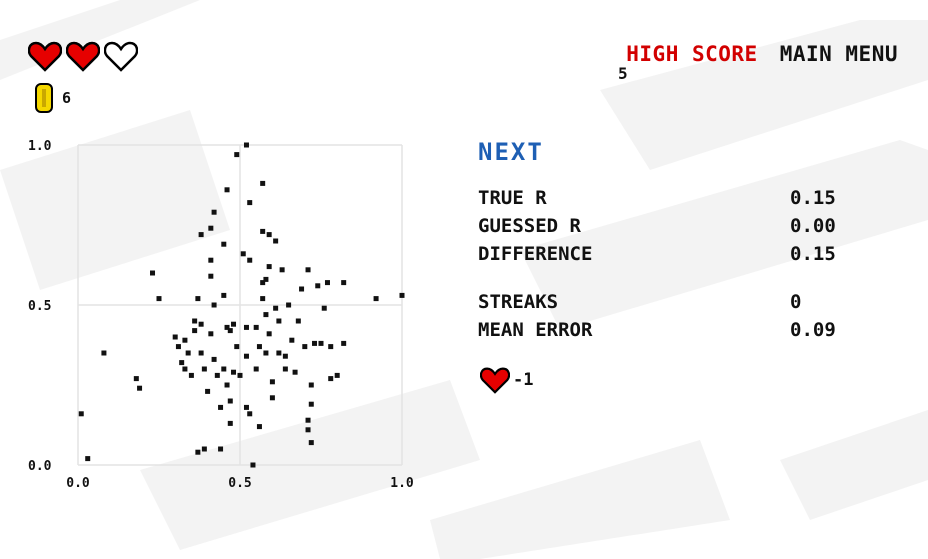 This screenshot has width=928, height=559. What do you see at coordinates (813, 226) in the screenshot?
I see `guessed-r-value: 0.00` at bounding box center [813, 226].